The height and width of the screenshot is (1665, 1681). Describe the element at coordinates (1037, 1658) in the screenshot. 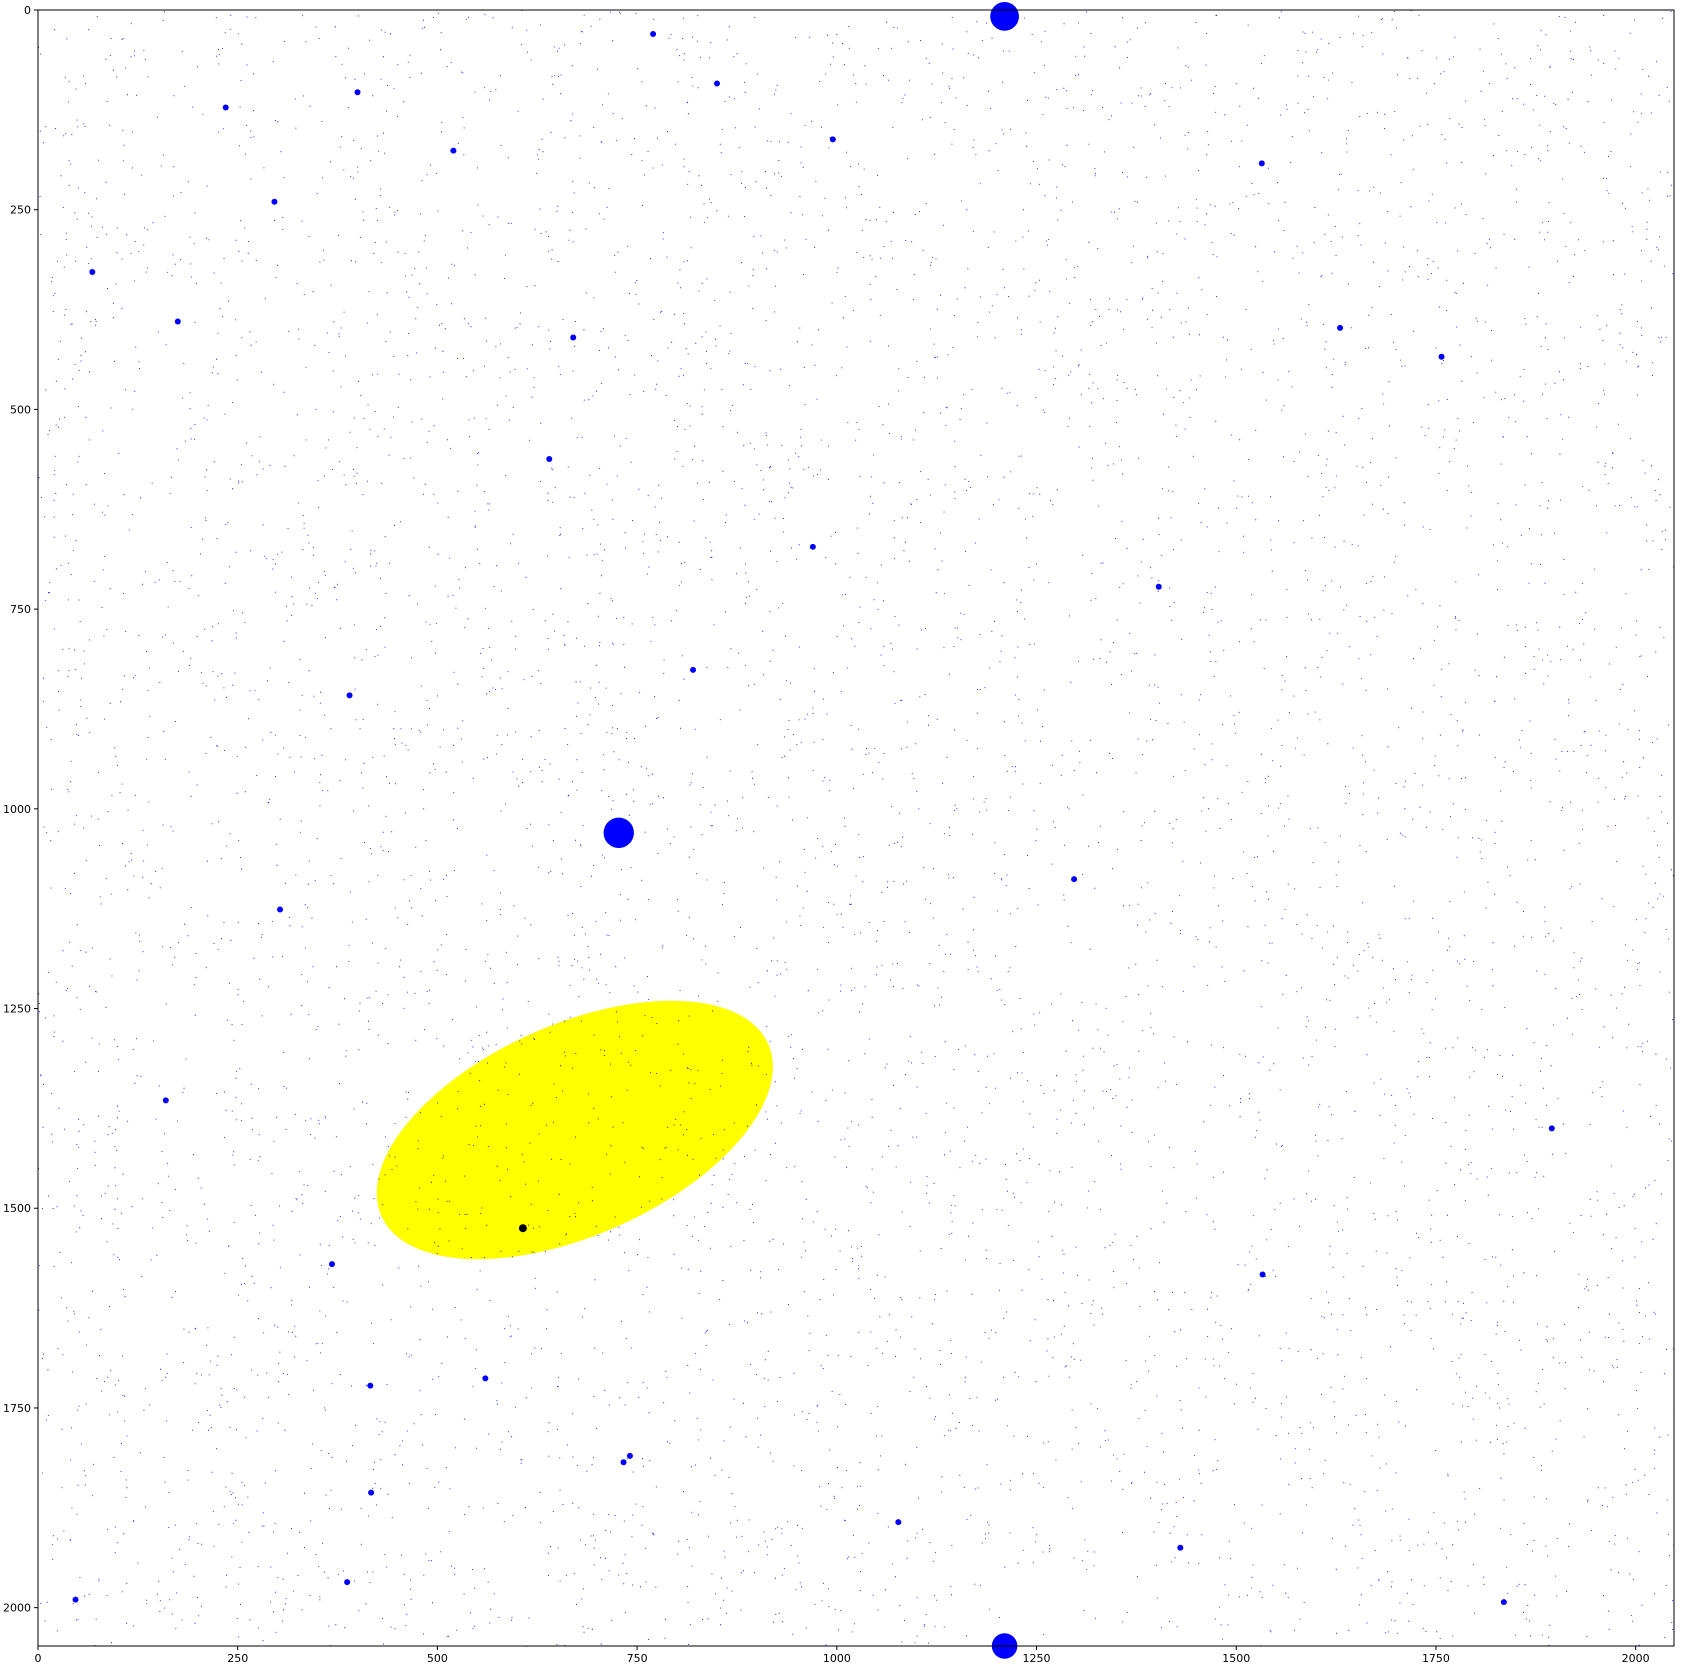

I see `x-tick-label: 1250` at that location.